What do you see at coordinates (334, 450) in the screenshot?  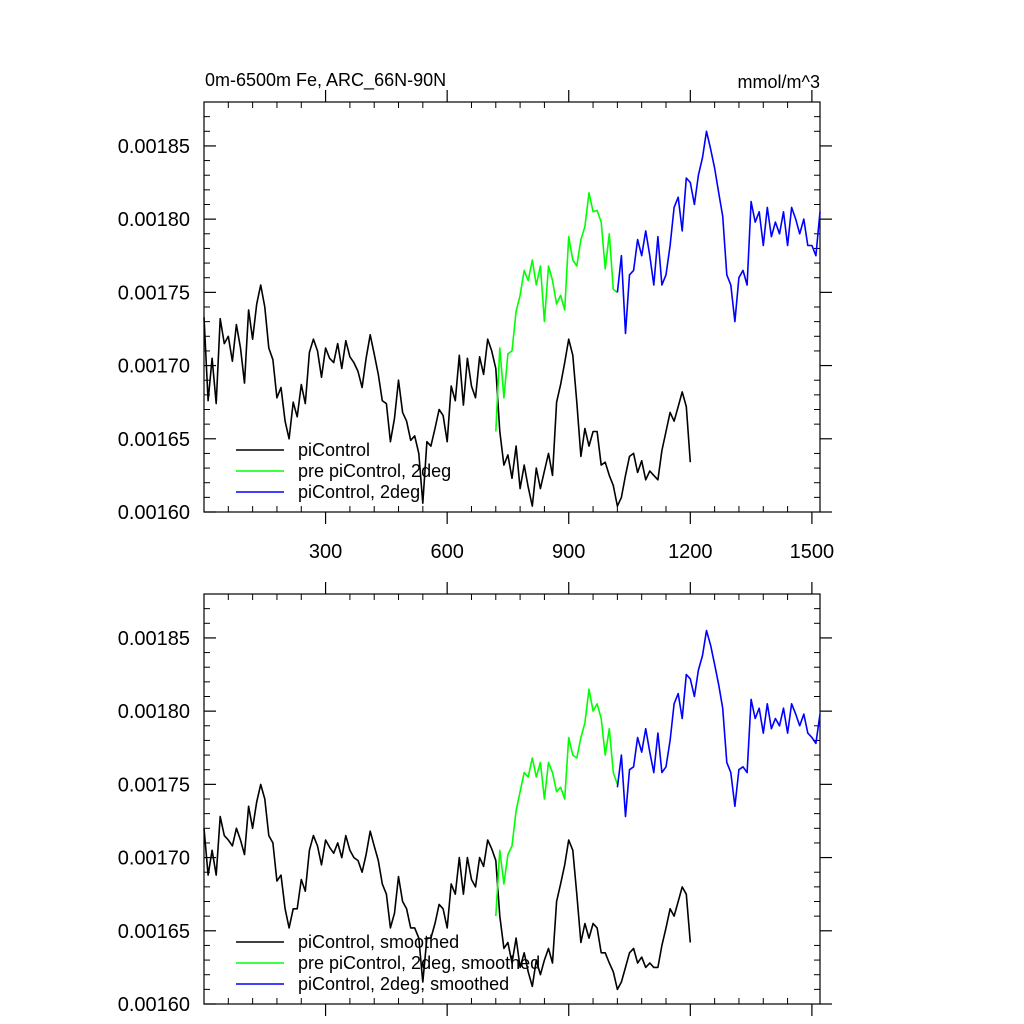 I see `legend-label: piControl` at bounding box center [334, 450].